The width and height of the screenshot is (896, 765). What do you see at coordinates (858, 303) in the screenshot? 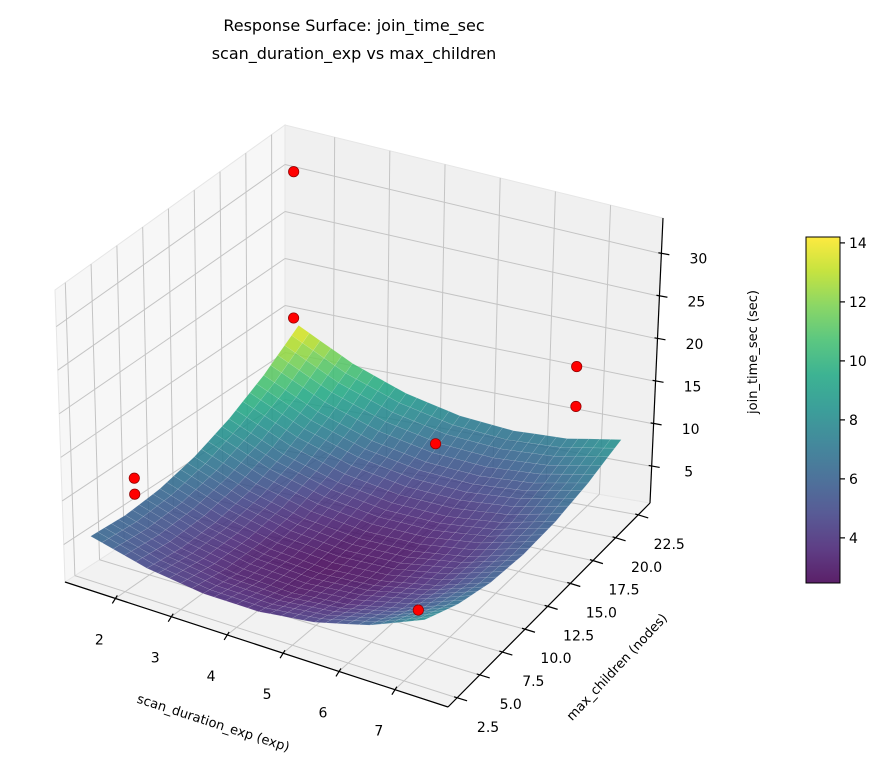
I see `colorbar-tick-label: 12` at bounding box center [858, 303].